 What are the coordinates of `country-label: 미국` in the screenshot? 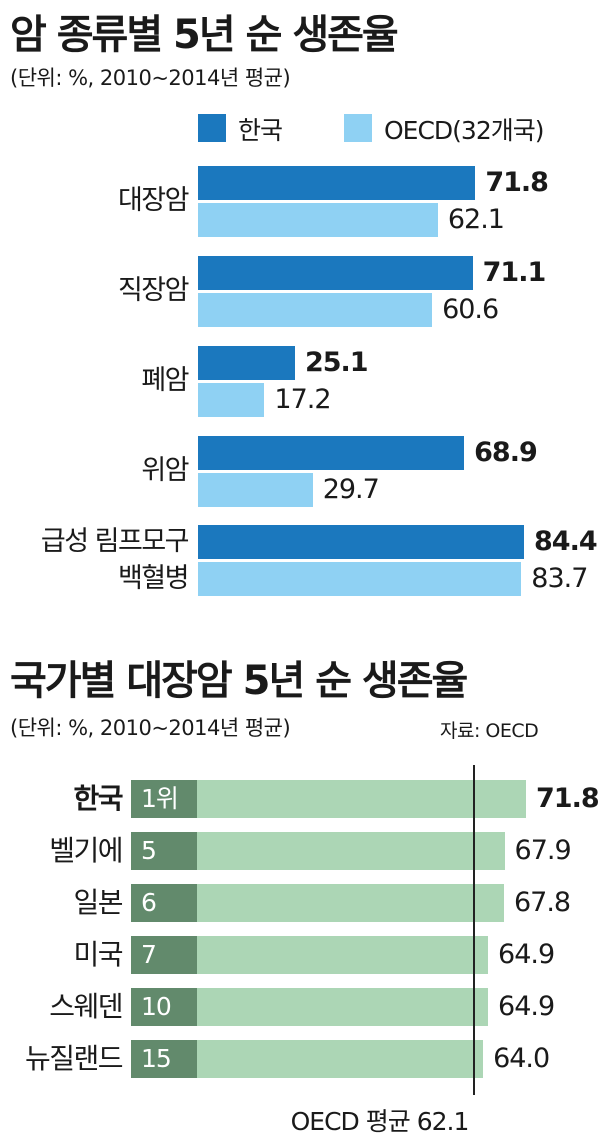 It's located at (98, 954).